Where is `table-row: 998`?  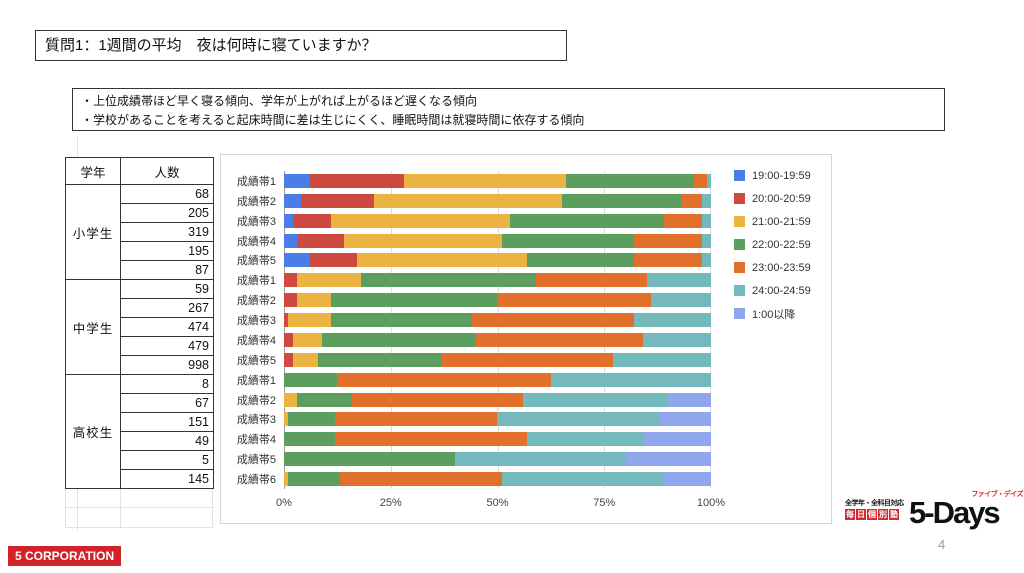
table-row: 998 is located at coordinates (140, 365).